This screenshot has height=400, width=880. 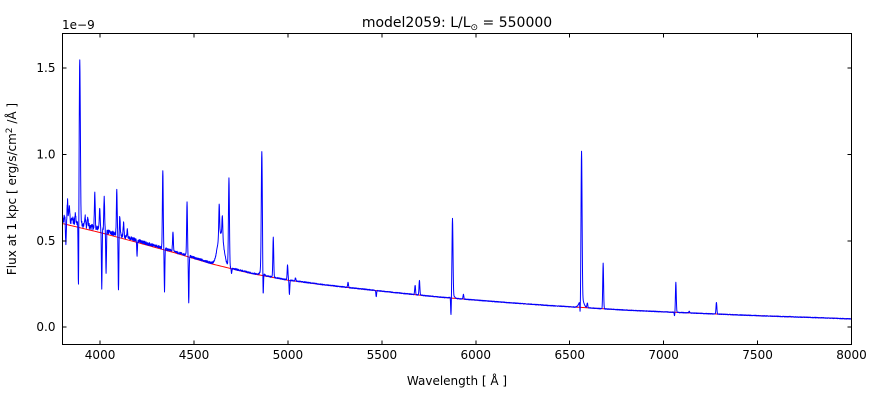 I want to click on y-tick-label: 0.0, so click(x=45, y=327).